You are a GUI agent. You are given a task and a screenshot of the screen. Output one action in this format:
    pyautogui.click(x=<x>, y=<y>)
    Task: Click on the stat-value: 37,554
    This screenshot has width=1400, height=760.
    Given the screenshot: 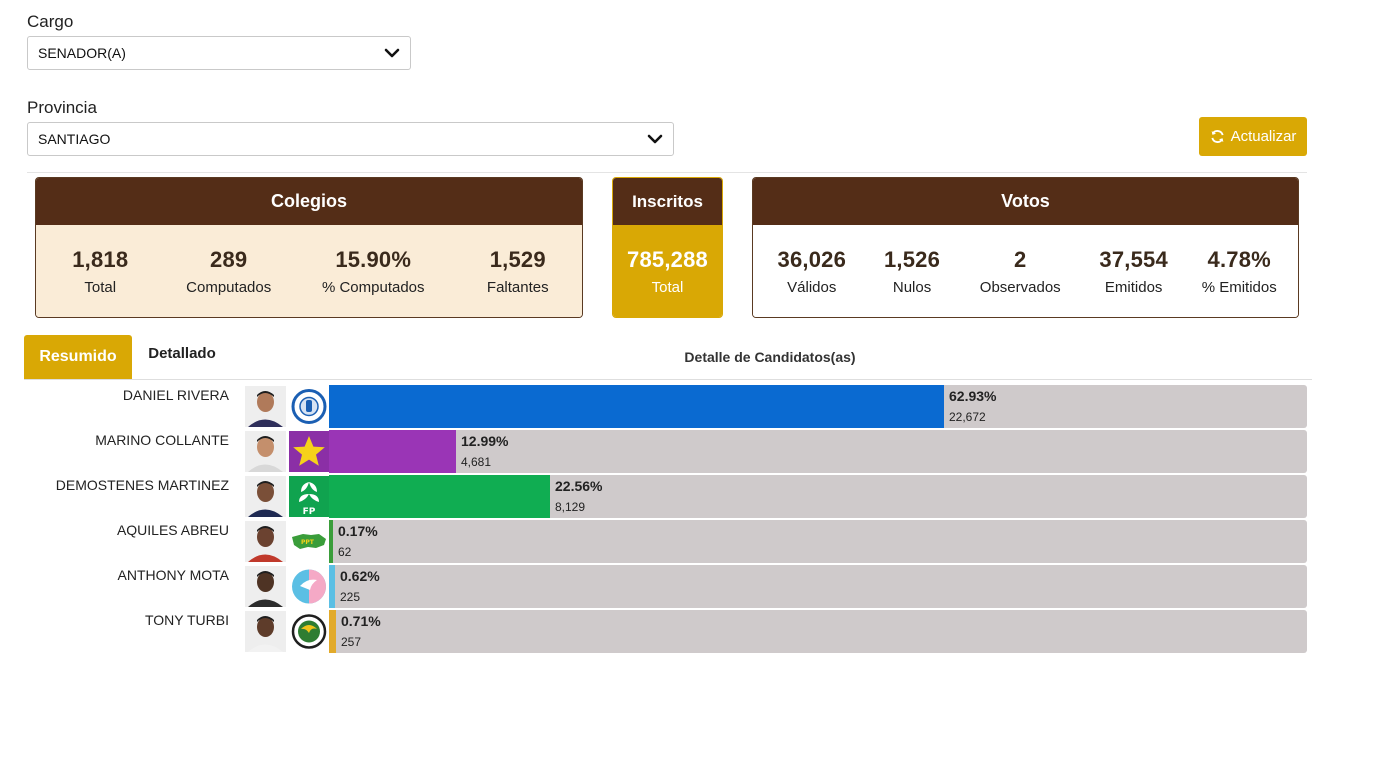 What is the action you would take?
    pyautogui.click(x=1133, y=259)
    